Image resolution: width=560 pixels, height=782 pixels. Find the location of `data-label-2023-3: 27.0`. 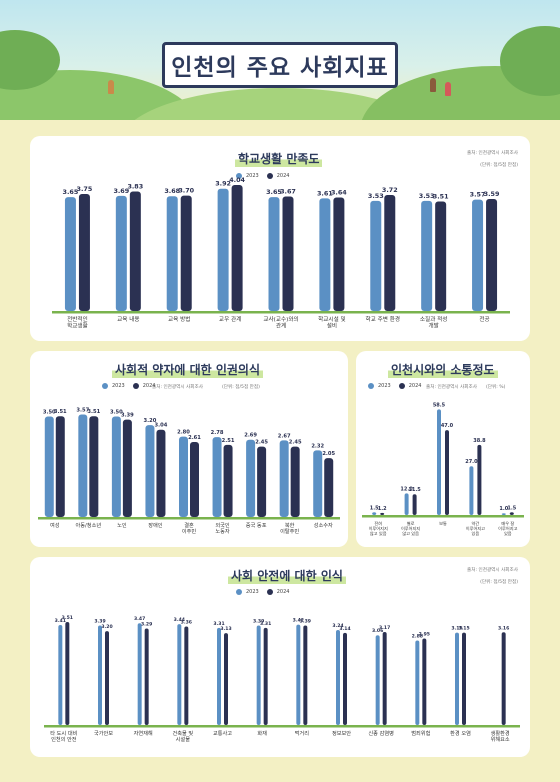

data-label-2023-3: 27.0 is located at coordinates (471, 462).